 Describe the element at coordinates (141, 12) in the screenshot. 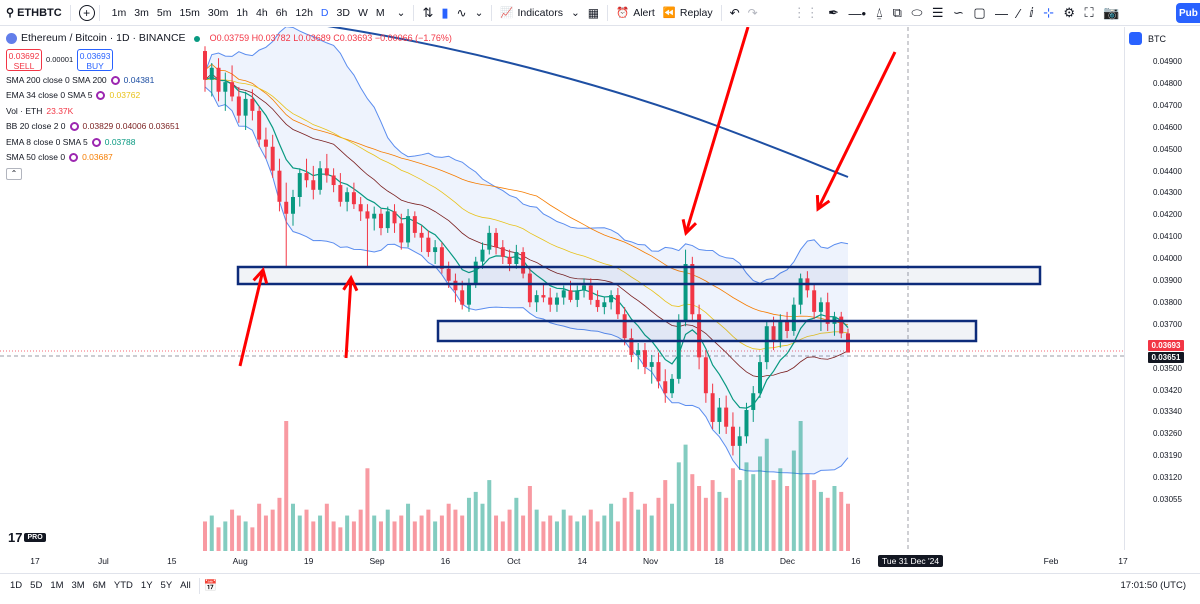

I see `interval-3m: 3m` at that location.